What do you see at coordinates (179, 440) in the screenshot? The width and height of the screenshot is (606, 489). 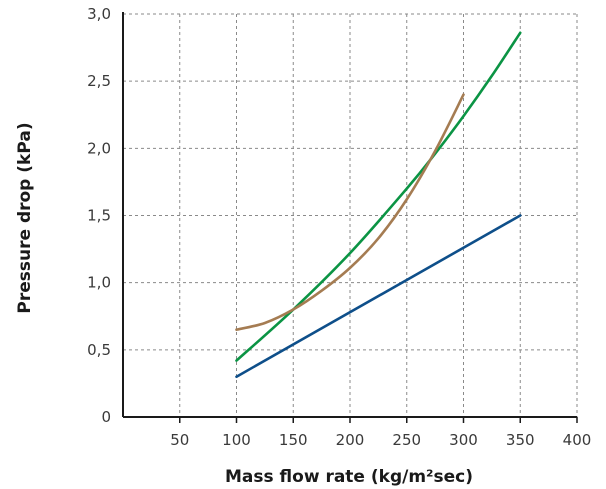 I see `x-tick-label: 50` at bounding box center [179, 440].